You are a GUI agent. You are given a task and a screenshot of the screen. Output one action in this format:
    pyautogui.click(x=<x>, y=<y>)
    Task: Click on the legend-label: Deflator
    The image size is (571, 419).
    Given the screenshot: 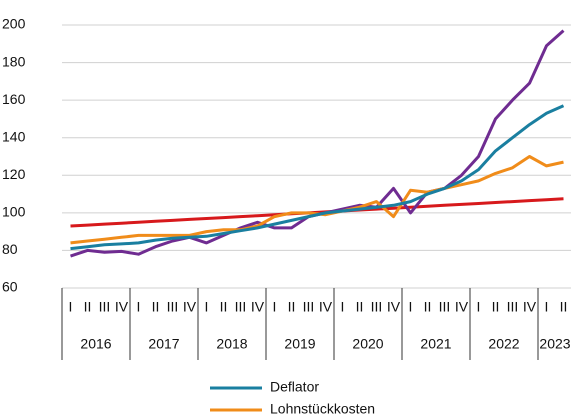 What is the action you would take?
    pyautogui.click(x=294, y=387)
    